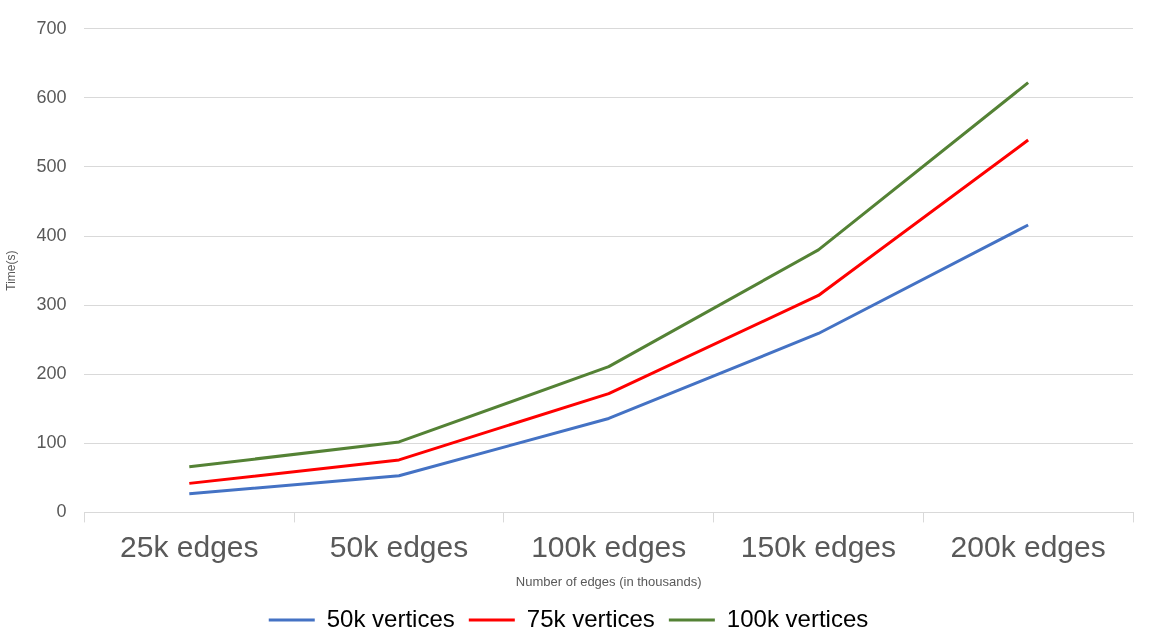  Describe the element at coordinates (189, 546) in the screenshot. I see `x-tick-label: 25k edges` at that location.